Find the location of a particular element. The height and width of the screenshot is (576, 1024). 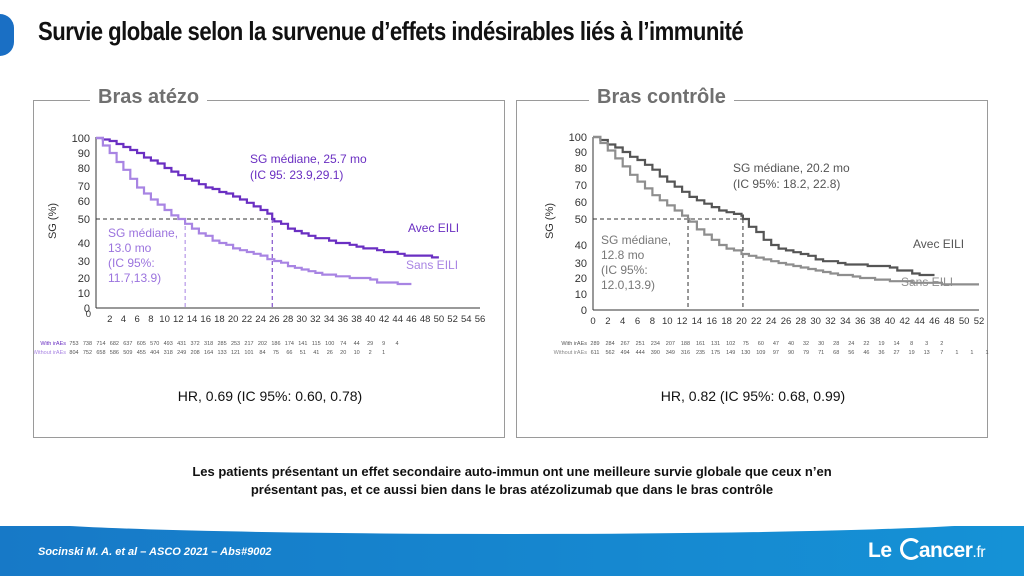

risk-table-cell: 253 is located at coordinates (235, 344).